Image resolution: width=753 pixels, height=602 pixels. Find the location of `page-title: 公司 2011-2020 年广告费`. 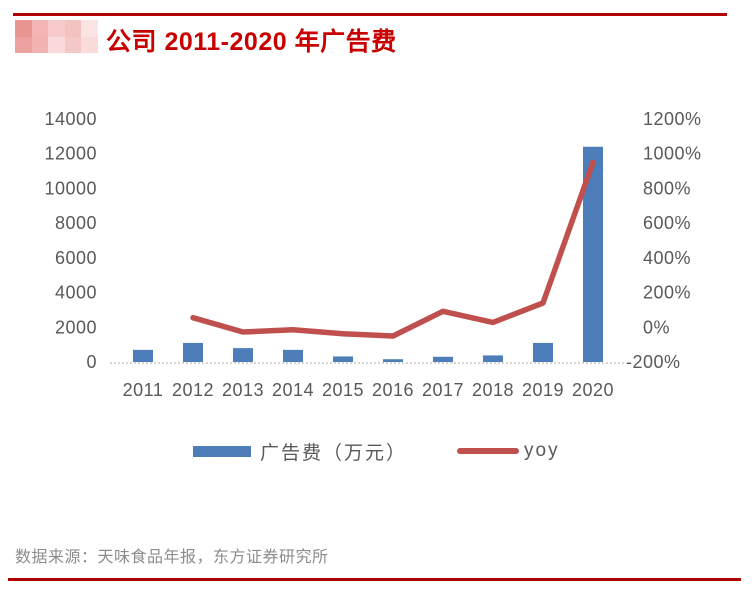

page-title: 公司 2011-2020 年广告费 is located at coordinates (251, 42).